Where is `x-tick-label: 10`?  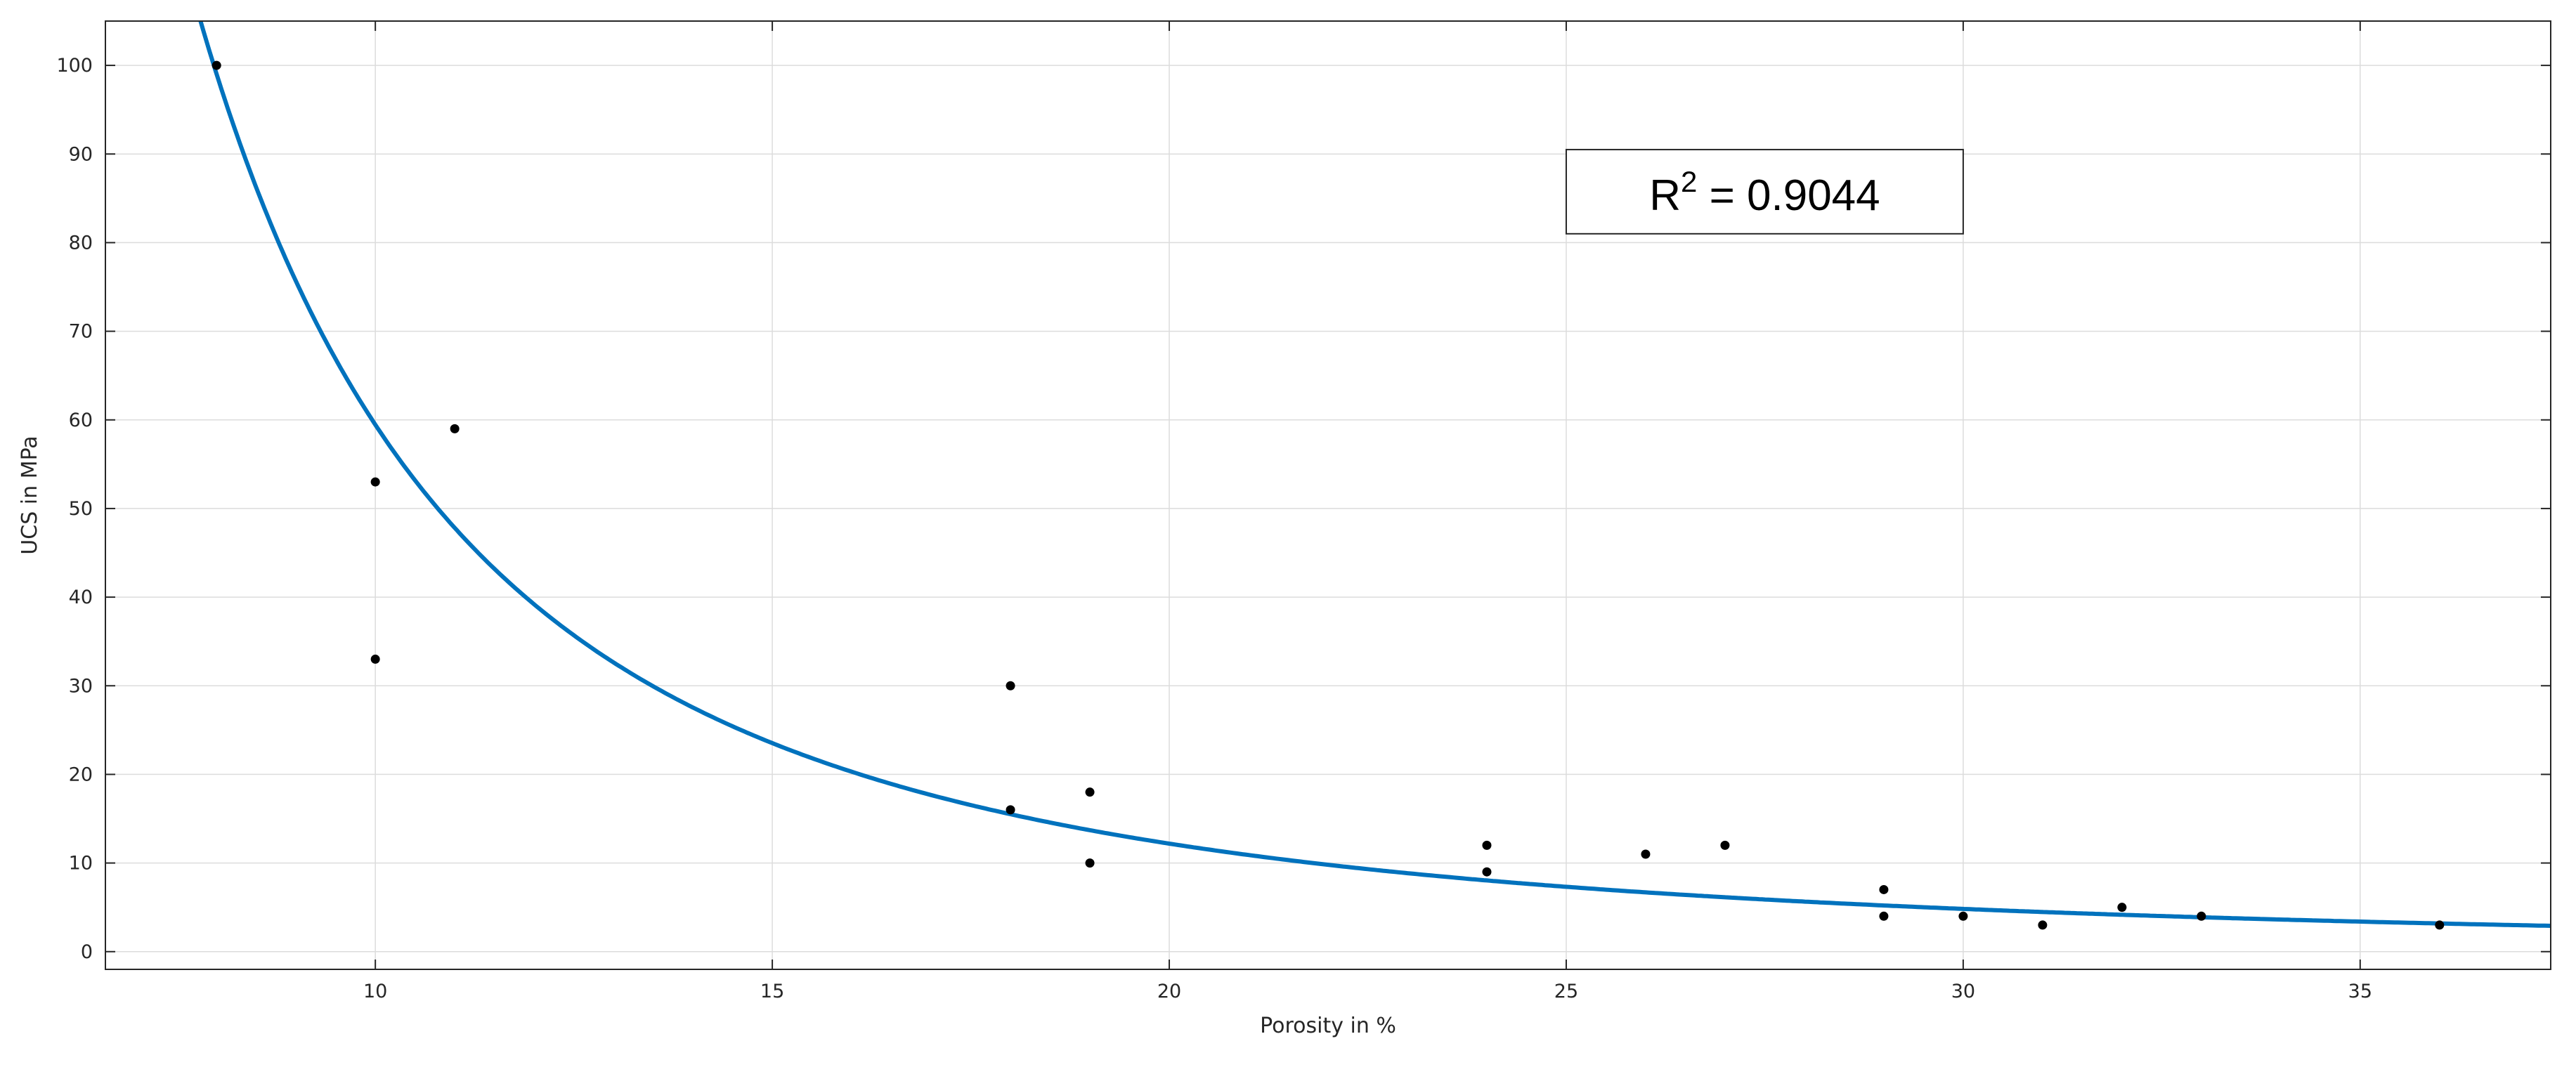 x-tick-label: 10 is located at coordinates (375, 991).